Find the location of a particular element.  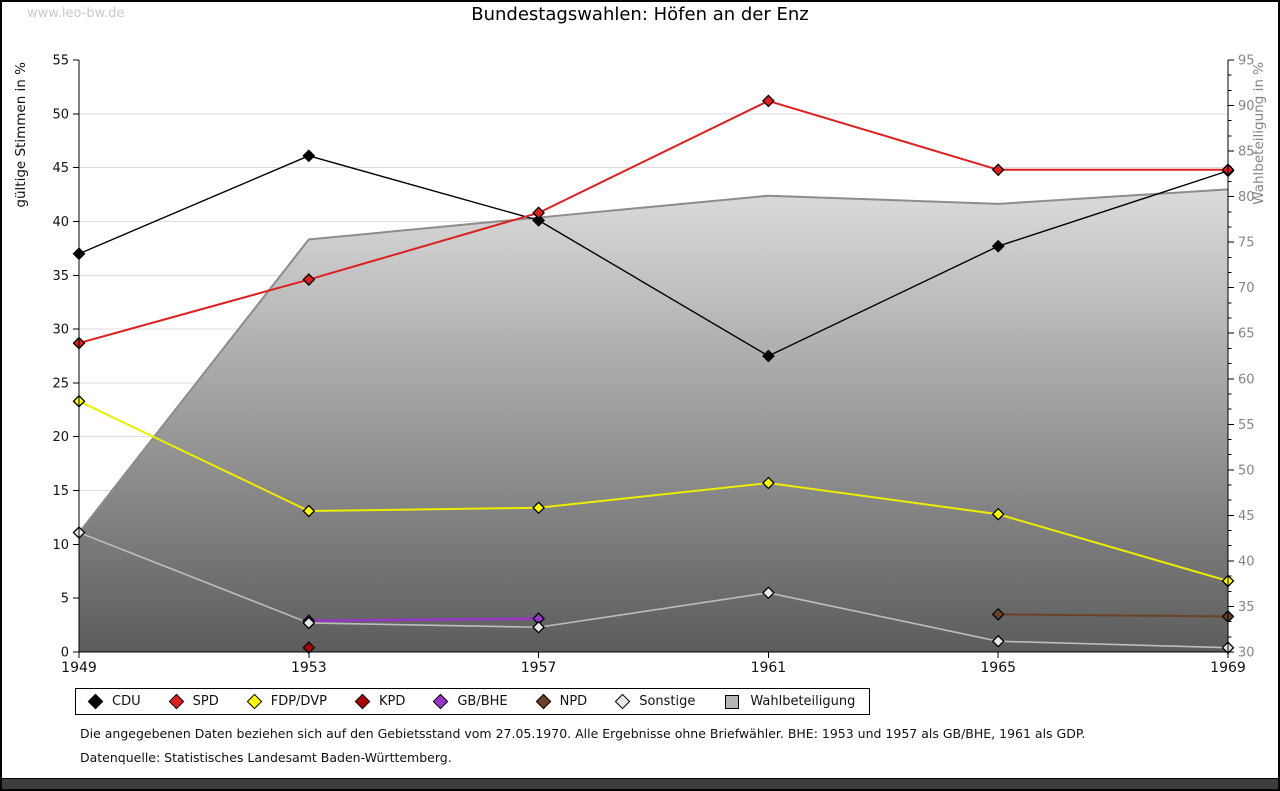

legend-label: GB/BHE is located at coordinates (482, 701).